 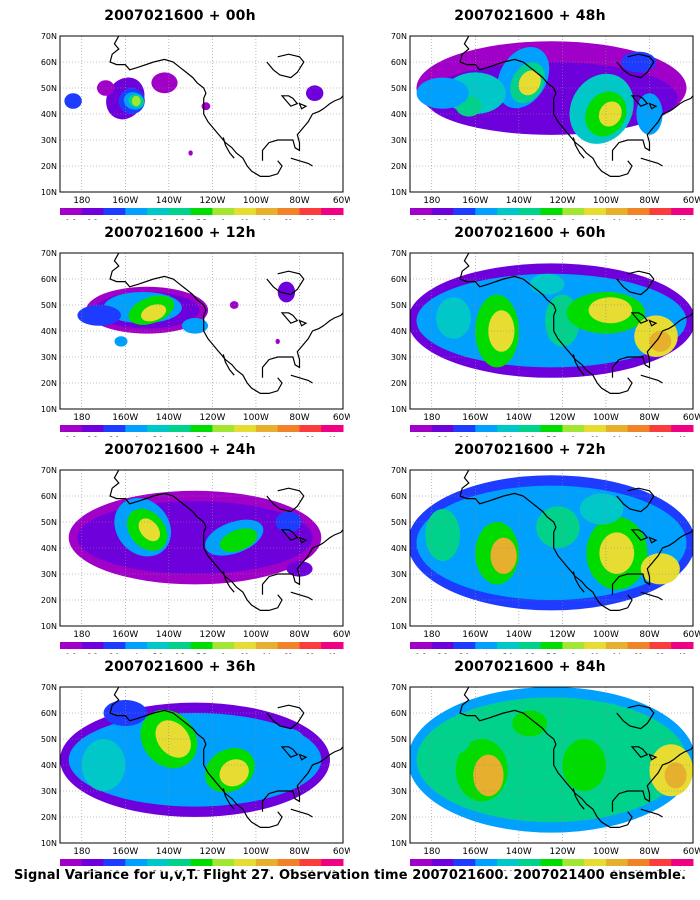 What do you see at coordinates (212, 635) in the screenshot?
I see `lon-tick-label: 120W` at bounding box center [212, 635].